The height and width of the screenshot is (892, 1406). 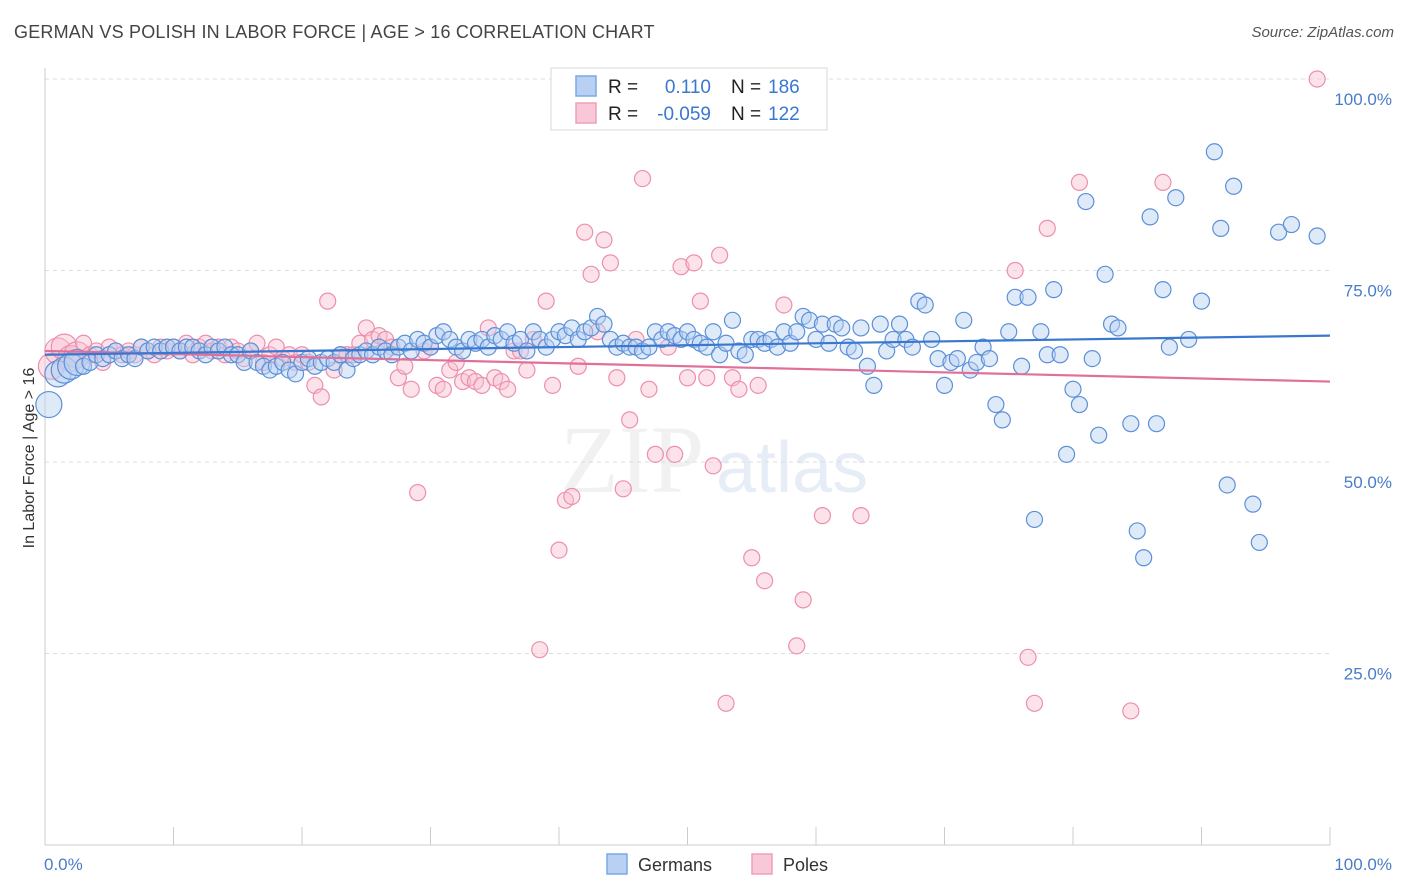 What do you see at coordinates (586, 86) in the screenshot?
I see `legend-swatch-germans` at bounding box center [586, 86].